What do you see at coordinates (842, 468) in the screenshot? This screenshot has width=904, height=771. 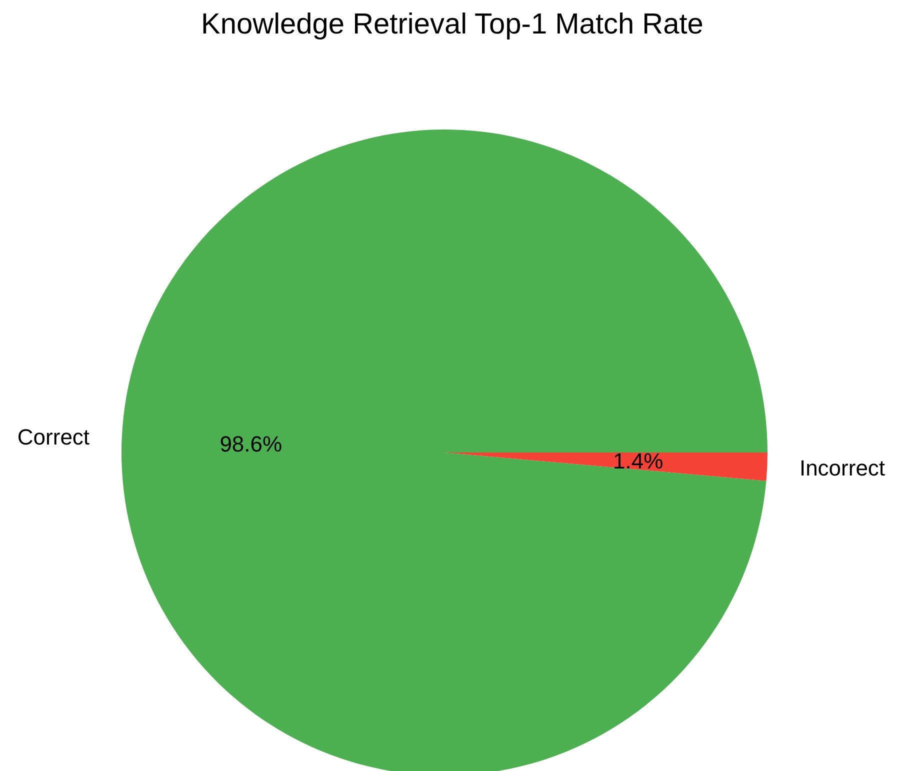 I see `slice-label: Incorrect` at bounding box center [842, 468].